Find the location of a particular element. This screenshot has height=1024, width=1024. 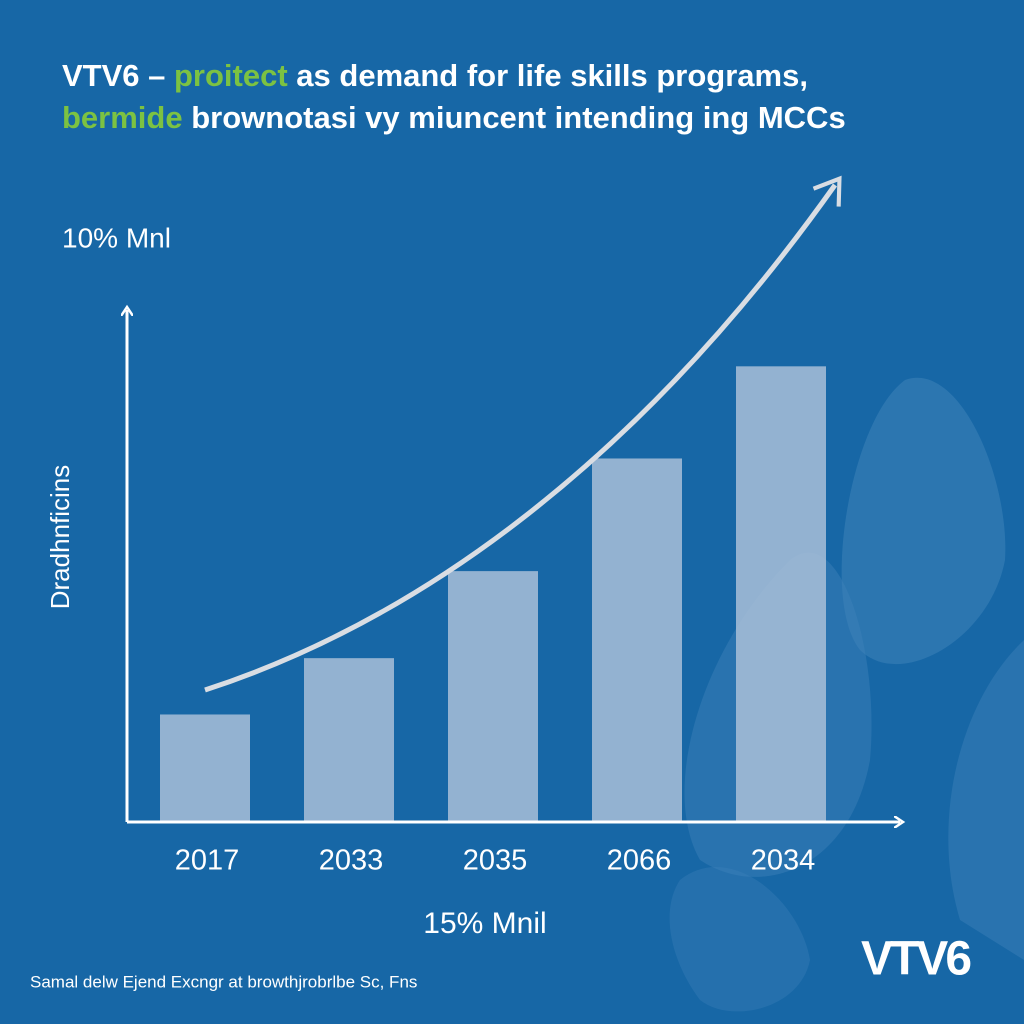

y-axis-label: Dradhnficins is located at coordinates (60, 537).